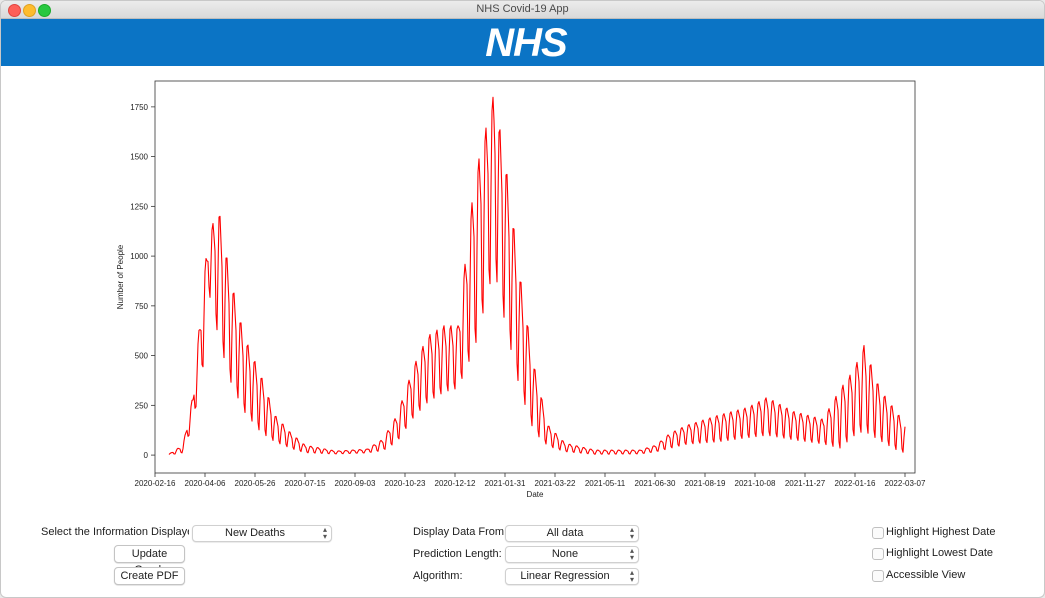 This screenshot has width=1045, height=598. I want to click on x-tick-label: 2021-03-22, so click(555, 483).